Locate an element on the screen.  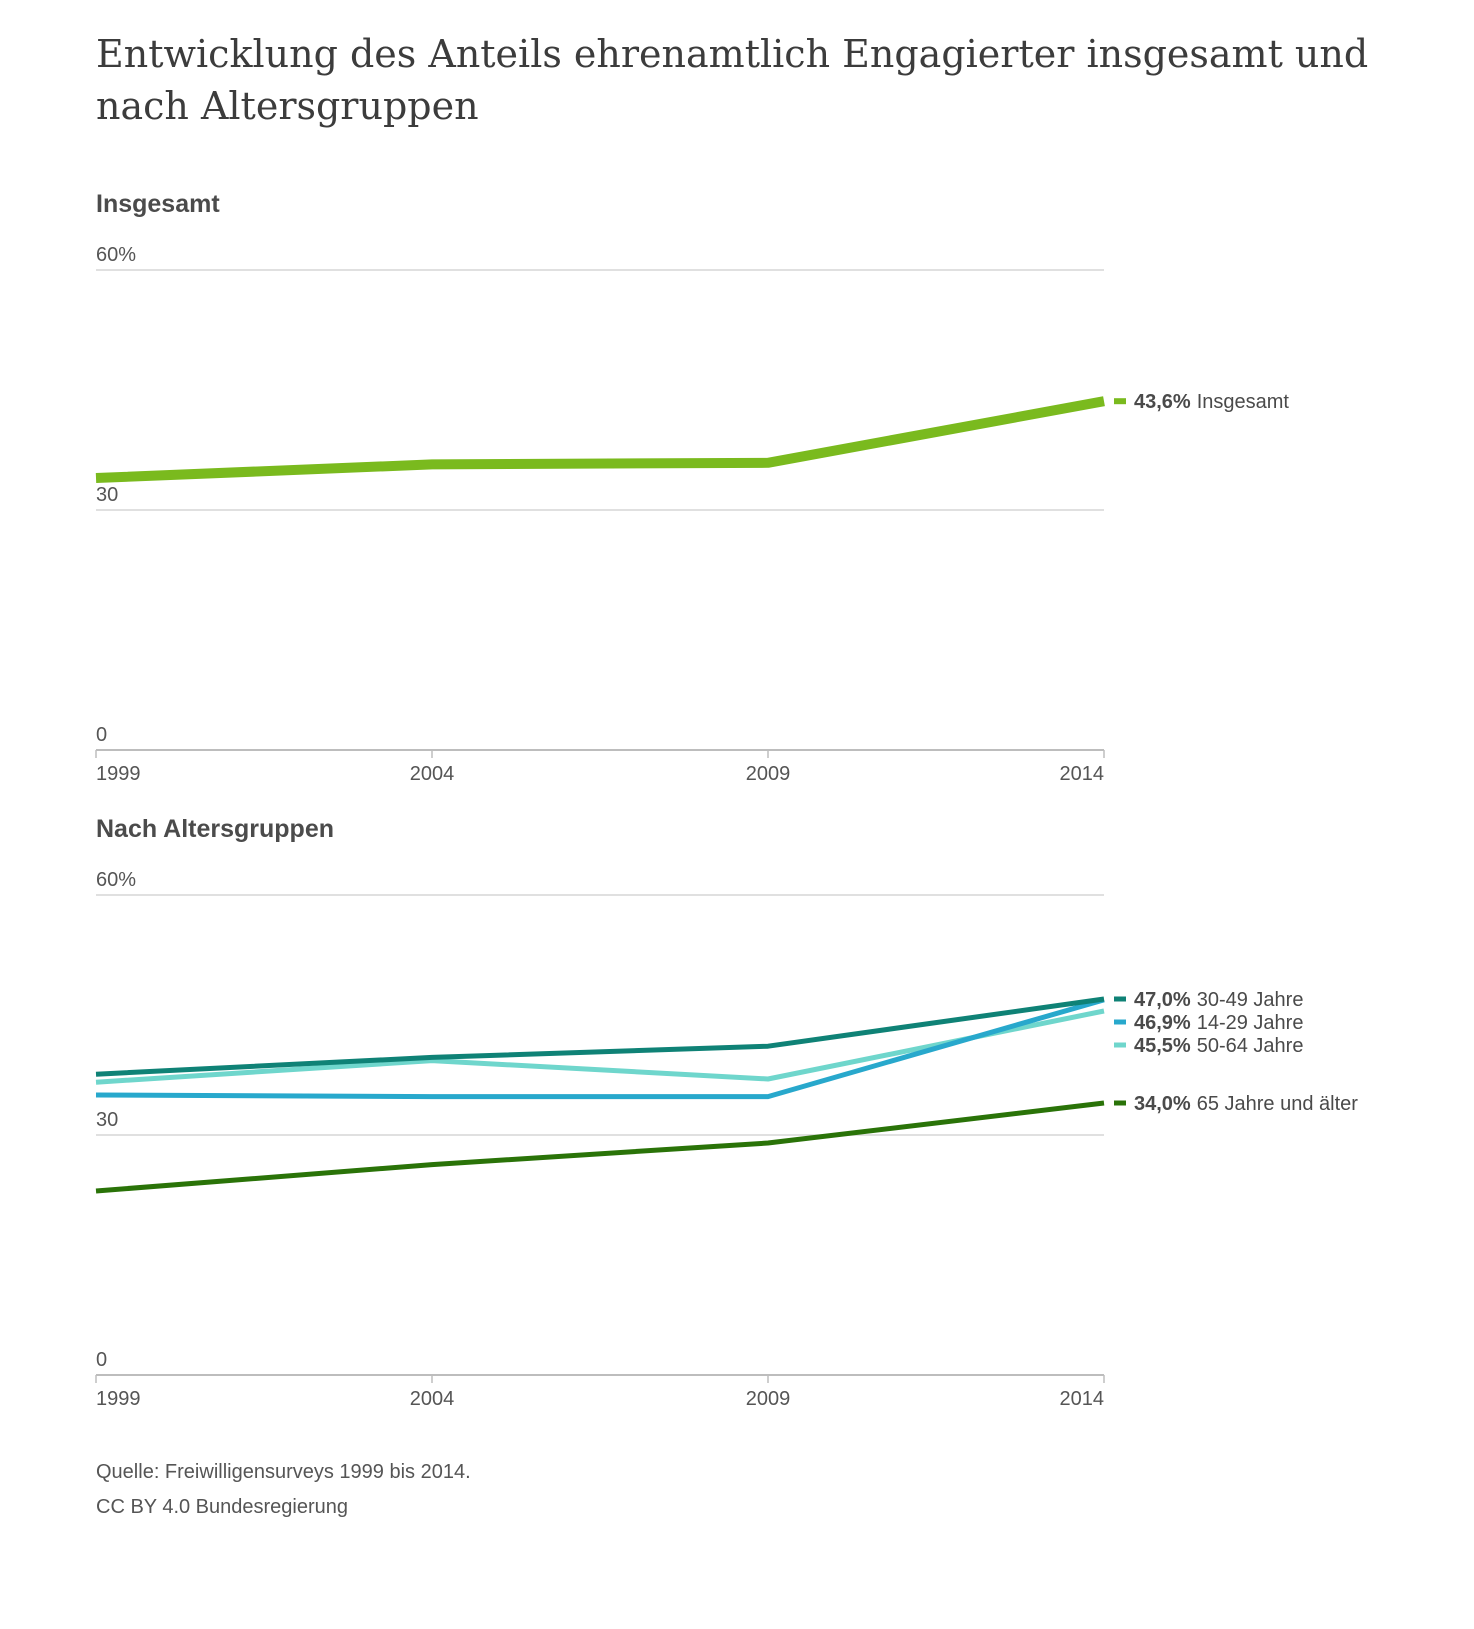
series-end-value: 46,9% is located at coordinates (1162, 1023).